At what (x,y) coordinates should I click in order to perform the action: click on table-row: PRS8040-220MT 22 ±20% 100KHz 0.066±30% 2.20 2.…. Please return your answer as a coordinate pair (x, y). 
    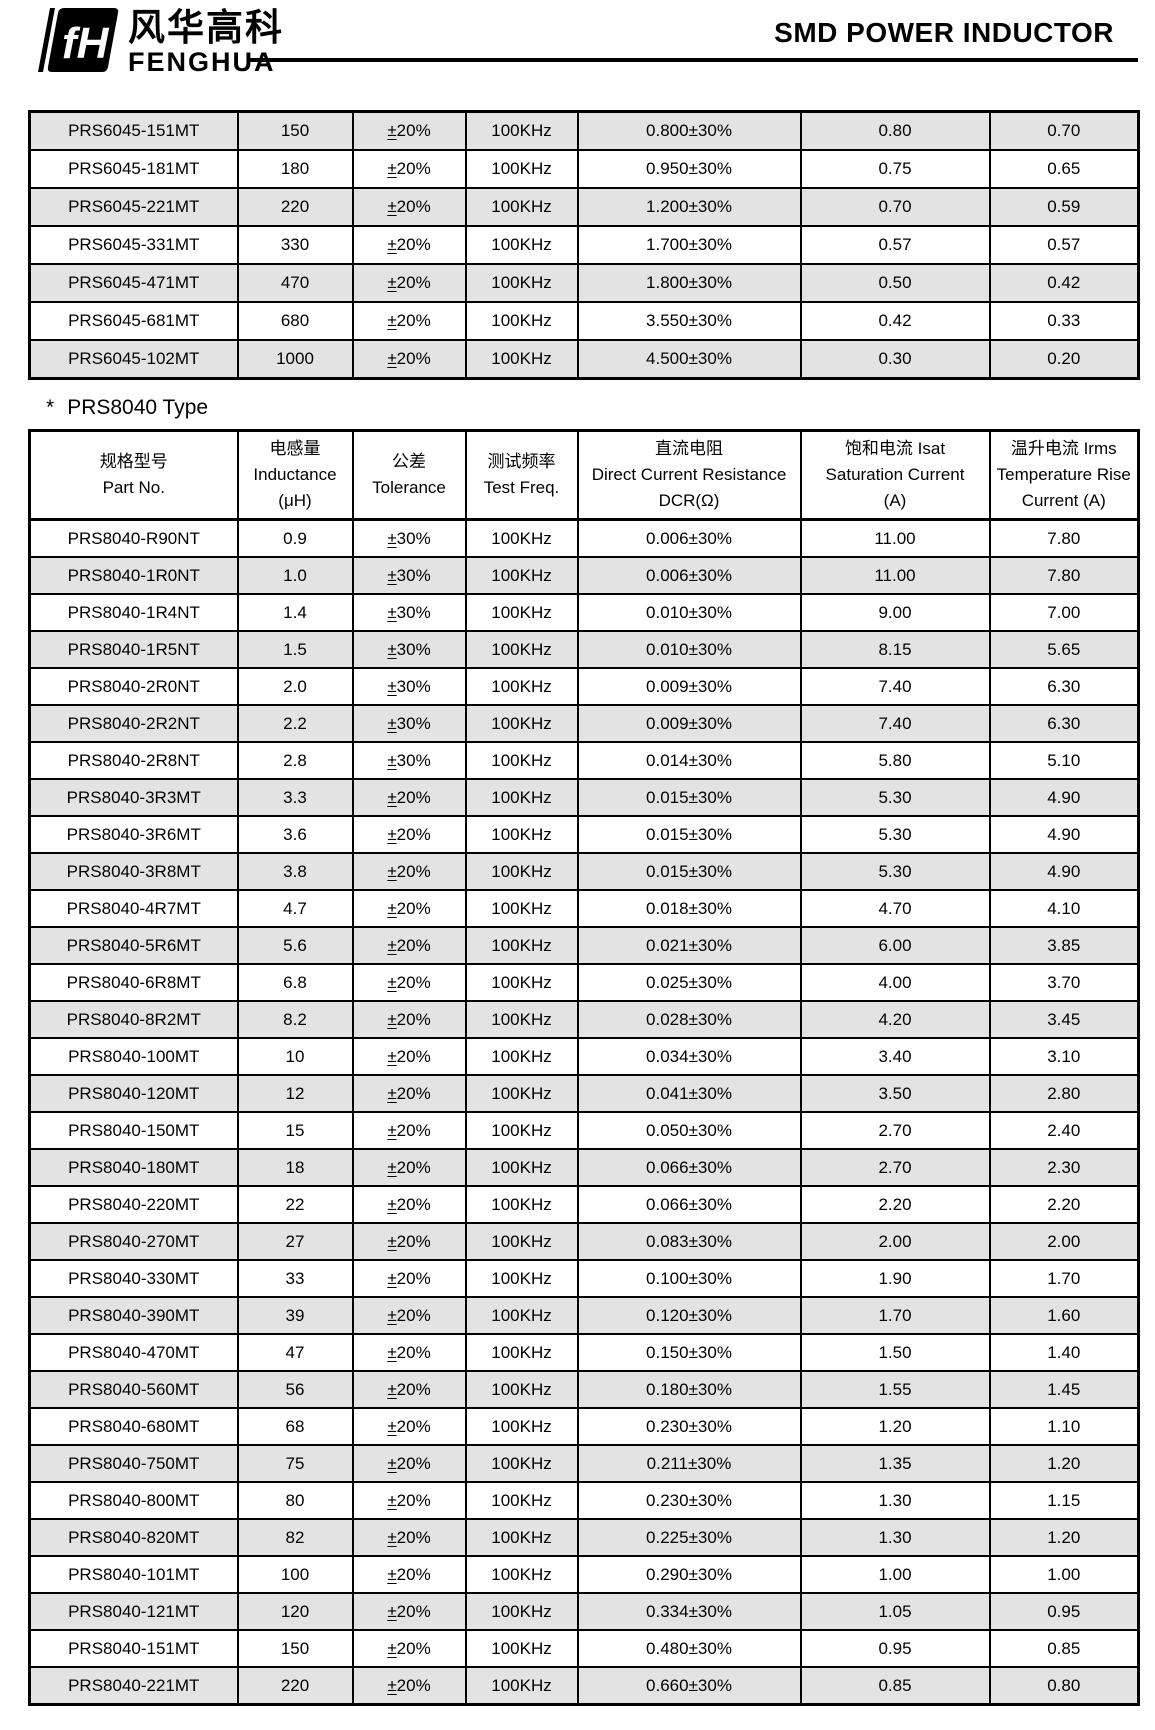
    Looking at the image, I should click on (584, 1204).